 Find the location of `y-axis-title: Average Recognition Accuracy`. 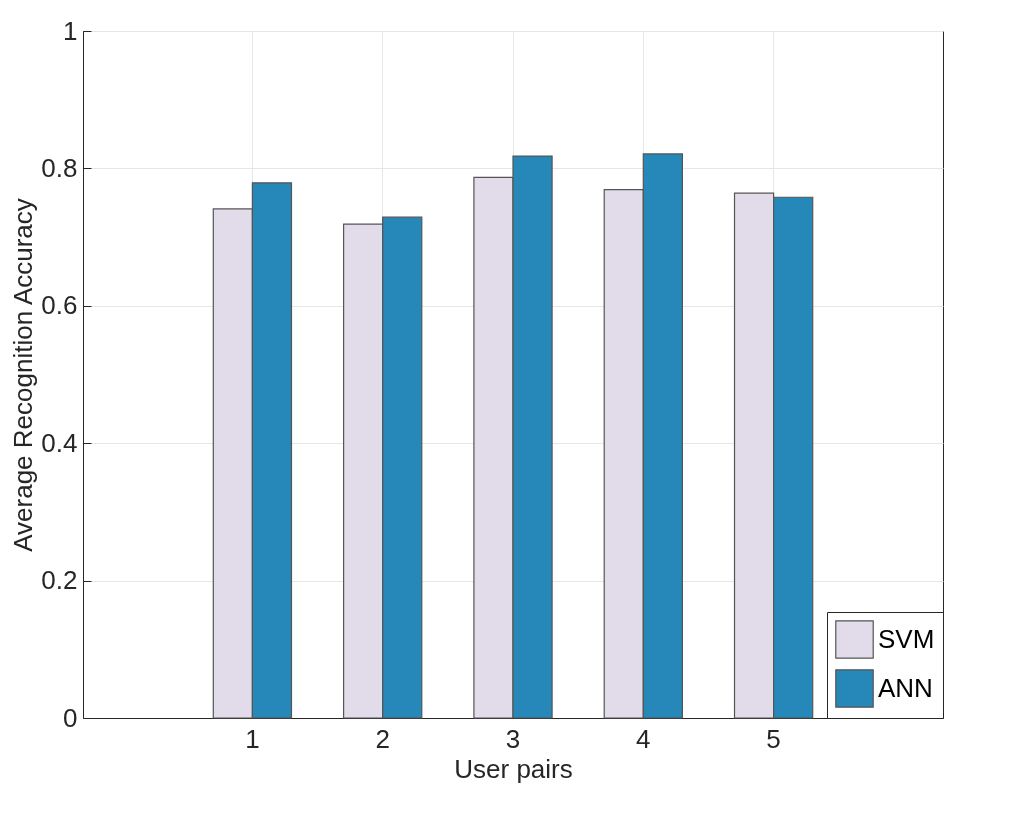

y-axis-title: Average Recognition Accuracy is located at coordinates (23, 375).